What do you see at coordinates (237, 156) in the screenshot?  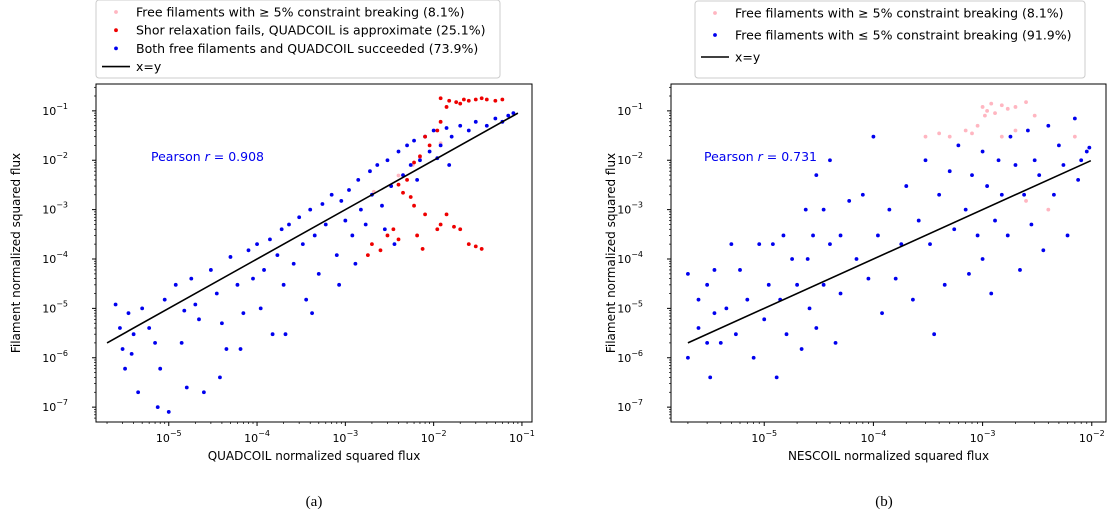 I see `pearson-value: = 0.908` at bounding box center [237, 156].